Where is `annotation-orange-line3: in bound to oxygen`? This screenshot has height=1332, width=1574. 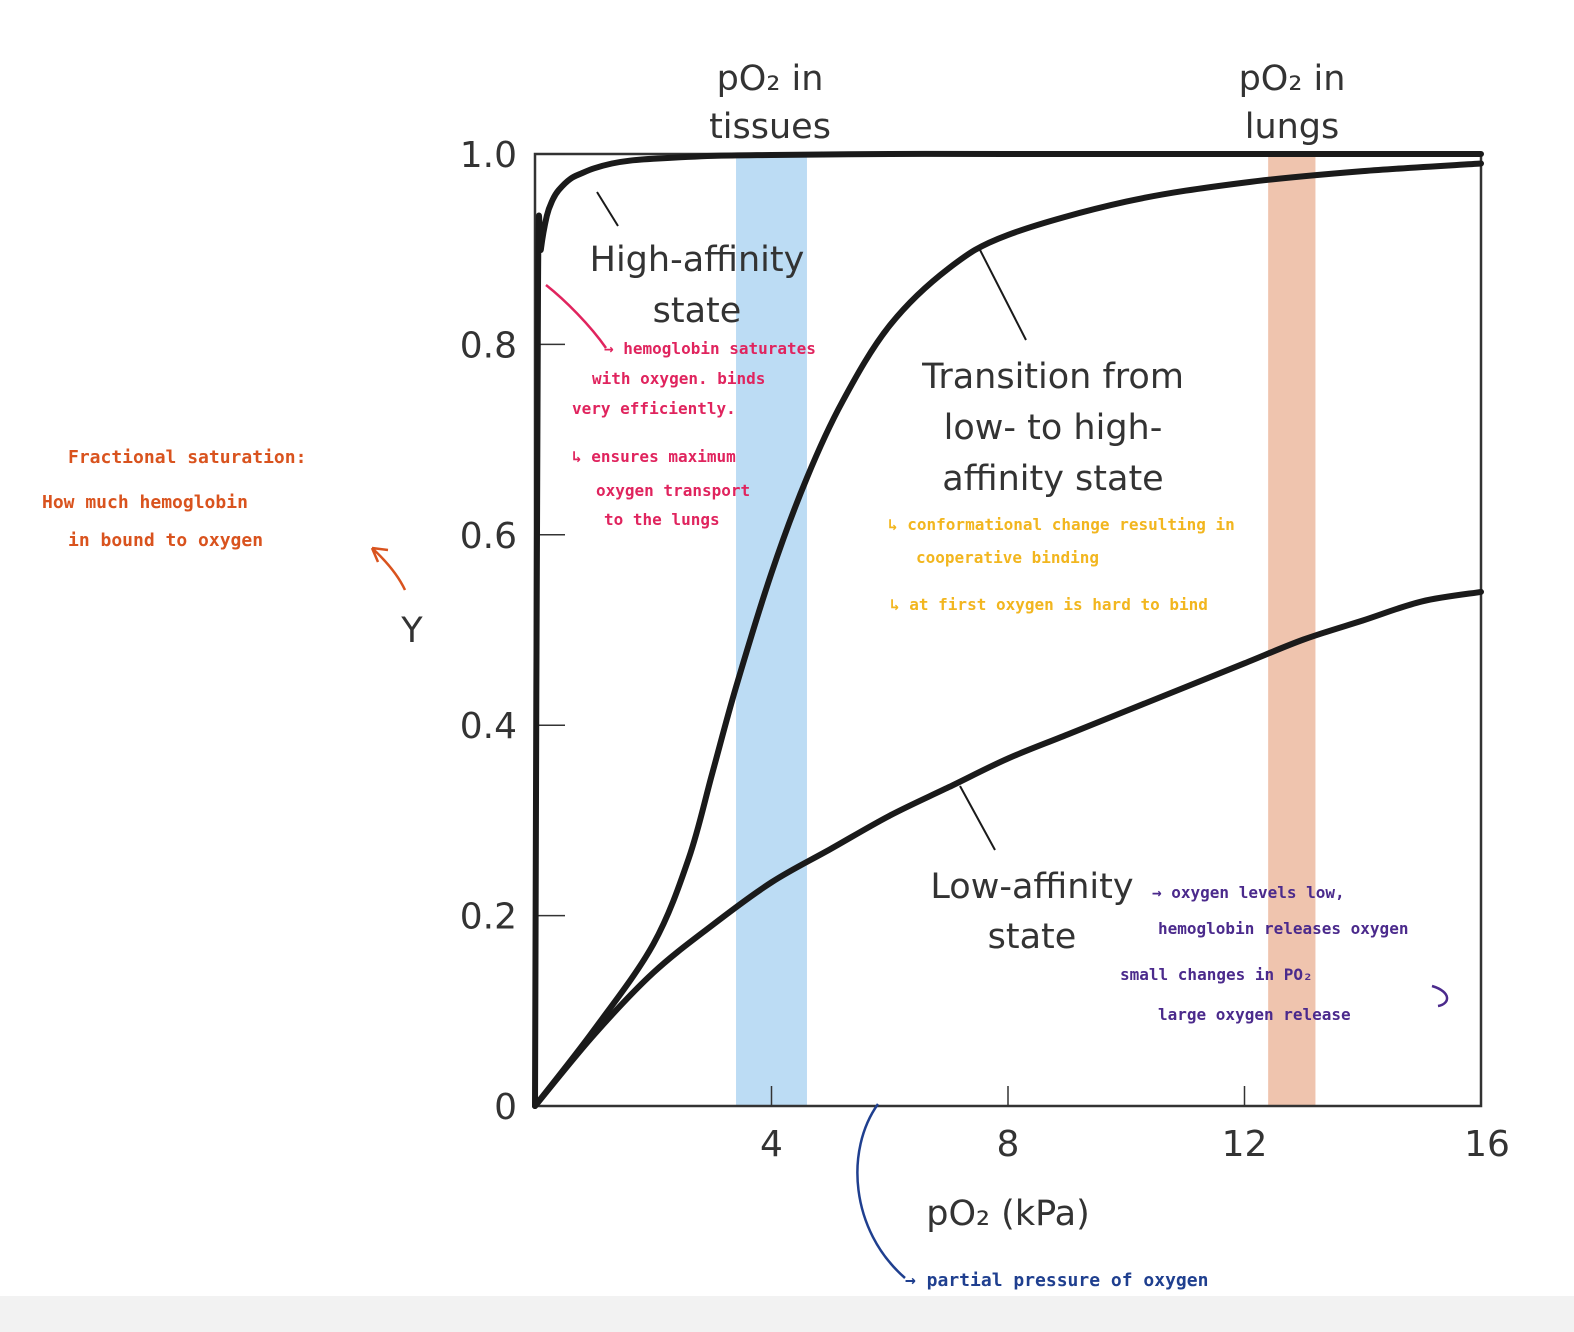
annotation-orange-line3: in bound to oxygen is located at coordinates (165, 540).